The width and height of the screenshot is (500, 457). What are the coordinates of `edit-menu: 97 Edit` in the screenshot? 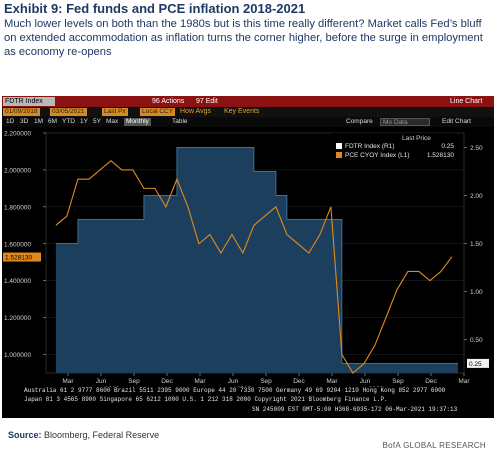 It's located at (207, 101).